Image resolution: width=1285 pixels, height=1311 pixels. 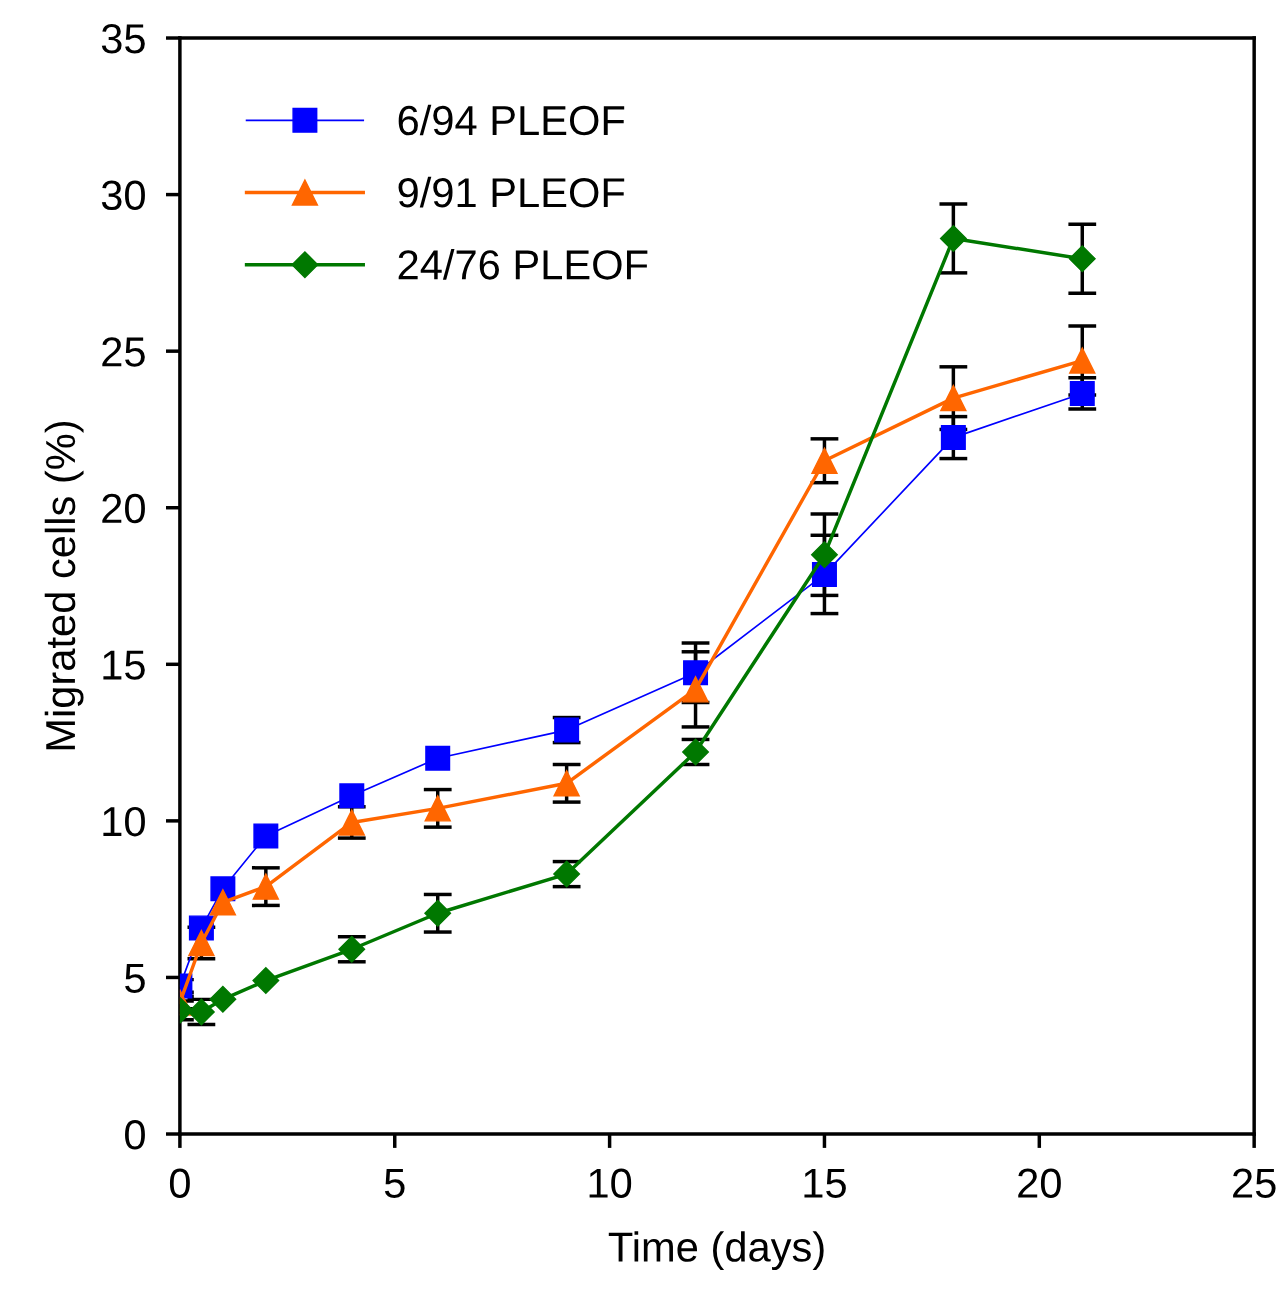 I want to click on y-tick-label: 35, so click(x=123, y=39).